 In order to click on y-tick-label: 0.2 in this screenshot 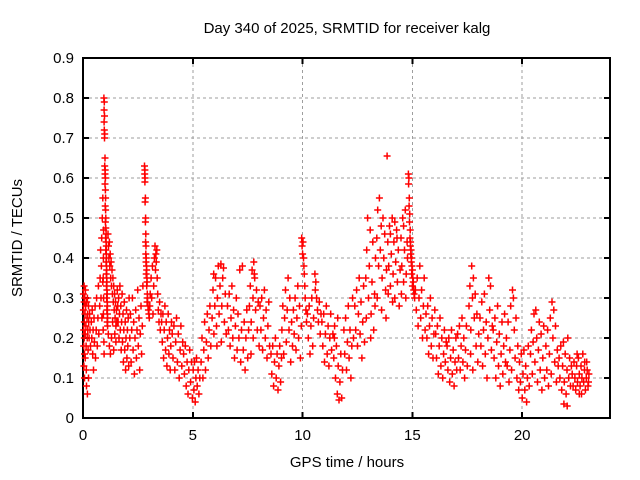, I will do `click(63, 338)`.